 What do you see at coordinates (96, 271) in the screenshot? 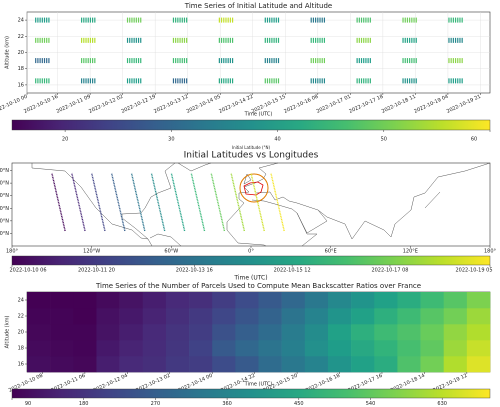
I see `colorbar-tick-label: 2022-10-11 20` at bounding box center [96, 271].